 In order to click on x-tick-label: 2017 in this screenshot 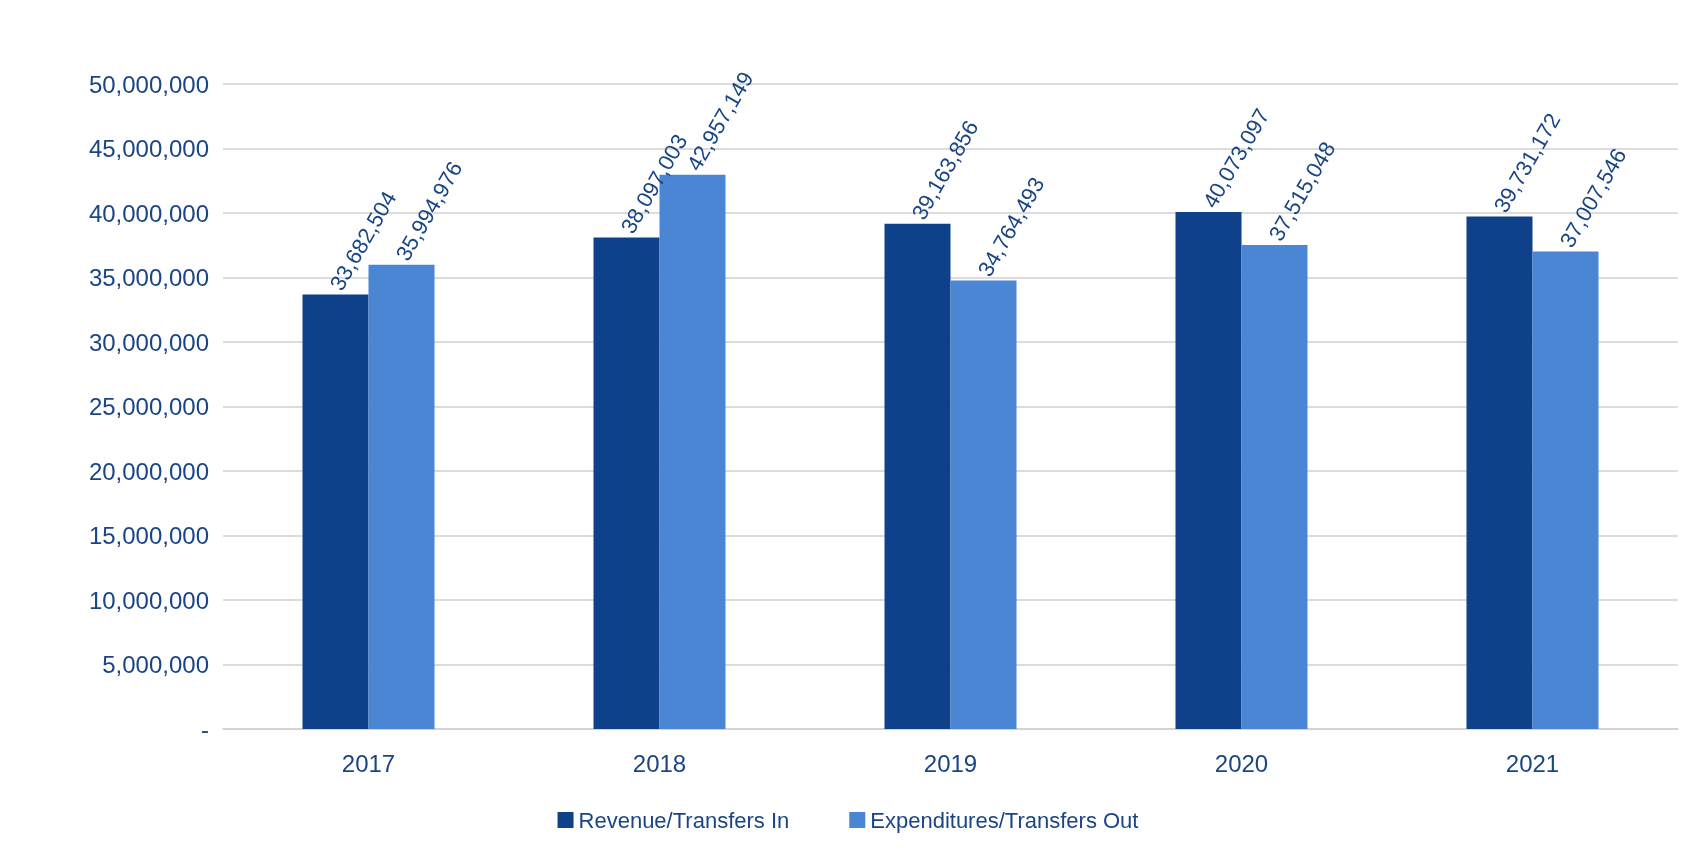, I will do `click(368, 763)`.